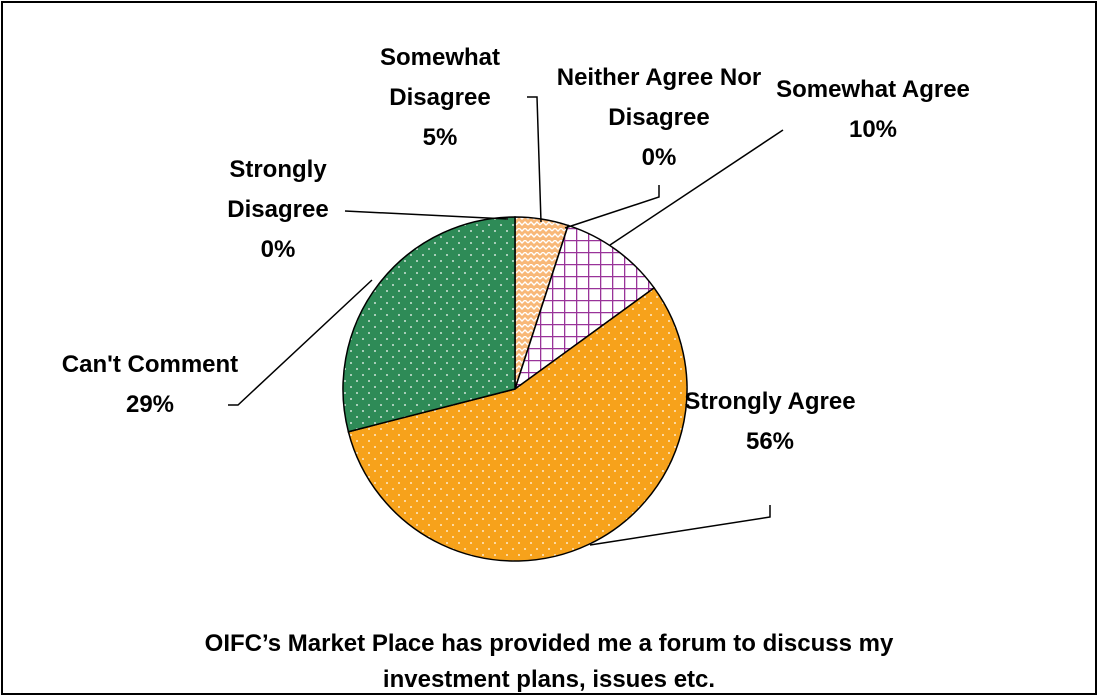  Describe the element at coordinates (770, 422) in the screenshot. I see `slice-label: Strongly Agree 56%` at that location.